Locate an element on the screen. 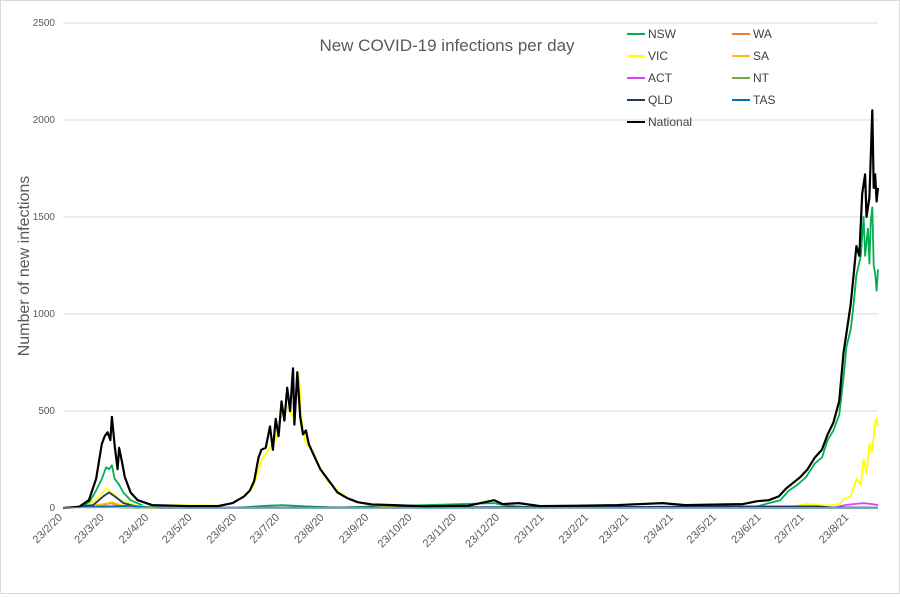 This screenshot has height=598, width=900. x-tick-label: 23/7/21 is located at coordinates (789, 529).